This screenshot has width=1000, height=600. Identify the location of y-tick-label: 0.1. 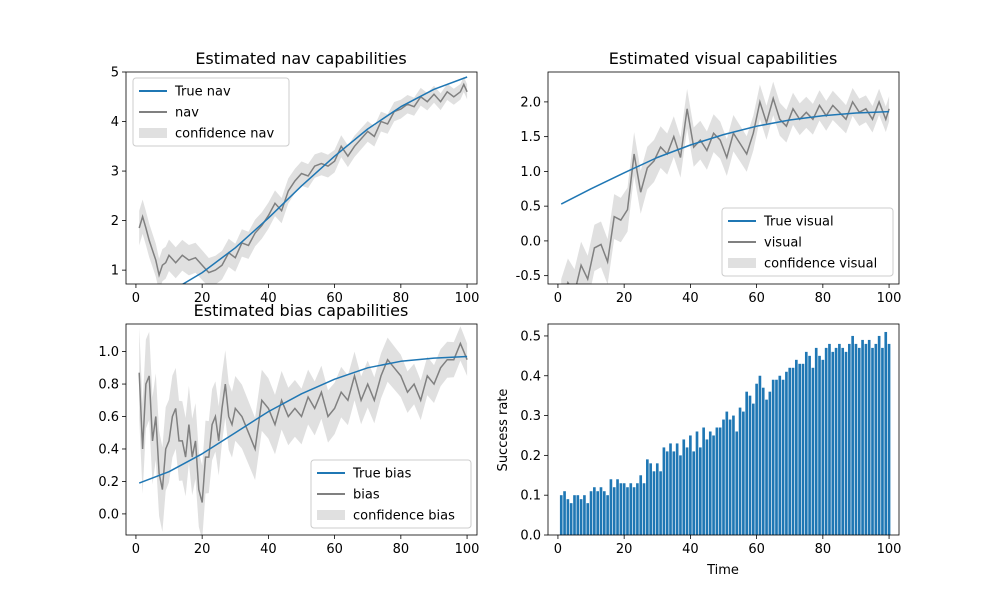
(530, 496).